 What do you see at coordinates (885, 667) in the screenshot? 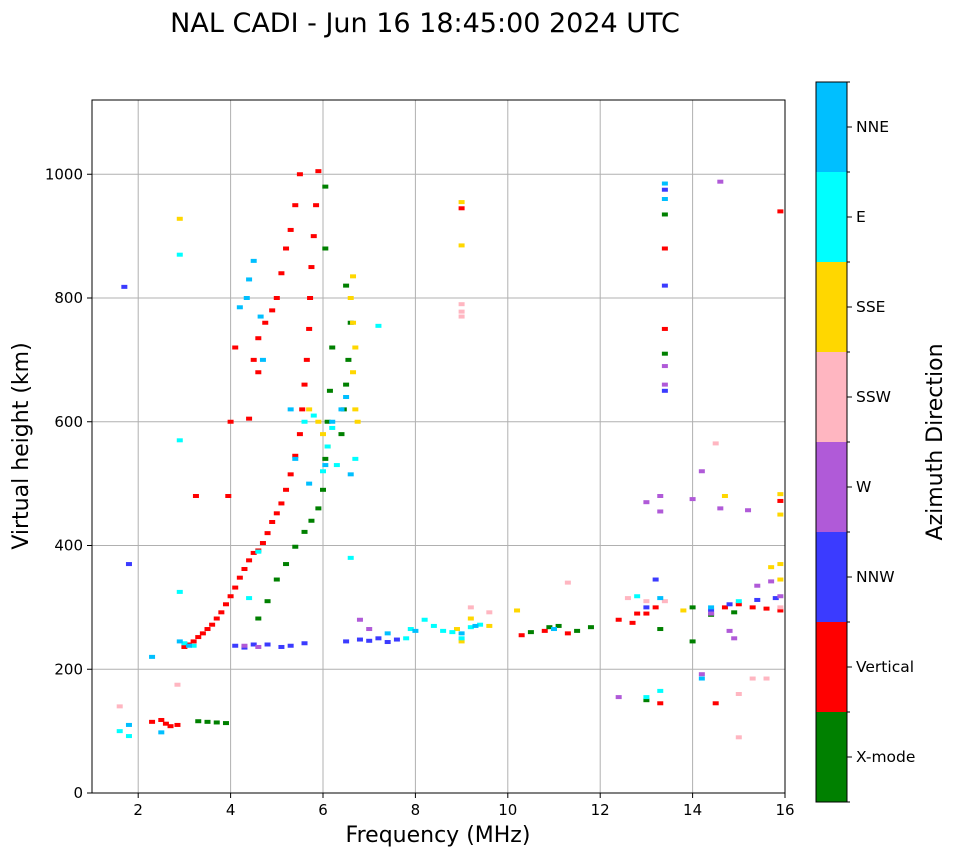
I see `colorbar-tick-label: Vertical` at bounding box center [885, 667].